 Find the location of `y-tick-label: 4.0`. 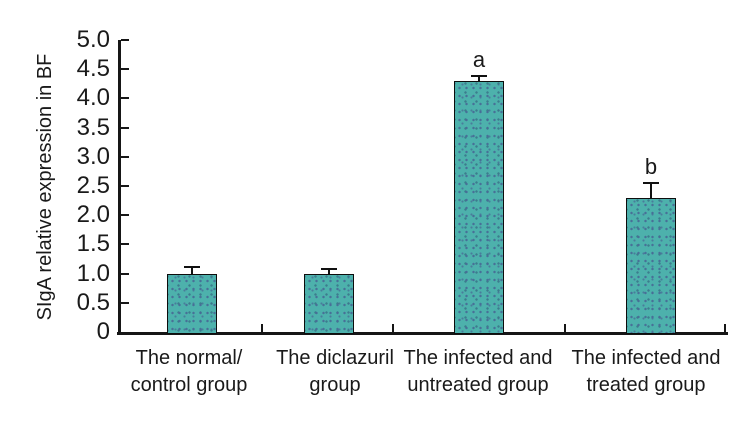

y-tick-label: 4.0 is located at coordinates (93, 97).